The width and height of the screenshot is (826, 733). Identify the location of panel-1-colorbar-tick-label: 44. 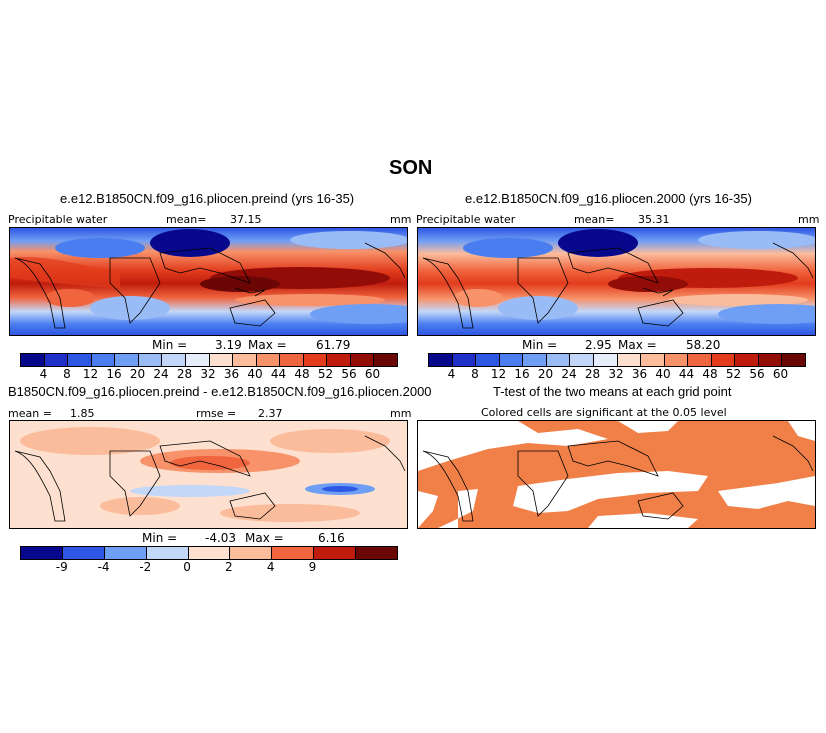
(278, 374).